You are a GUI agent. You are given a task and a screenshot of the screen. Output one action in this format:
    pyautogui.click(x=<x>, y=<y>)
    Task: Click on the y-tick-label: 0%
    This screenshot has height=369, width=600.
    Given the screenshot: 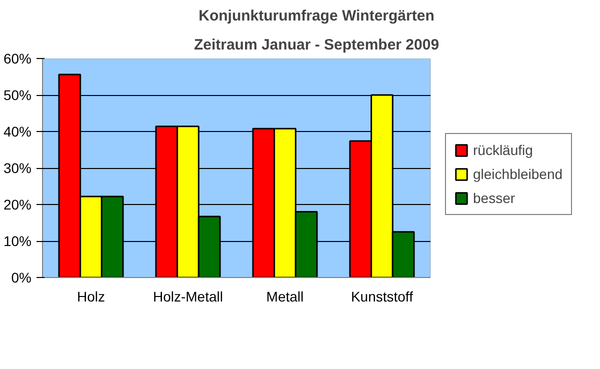 What is the action you would take?
    pyautogui.click(x=21, y=278)
    